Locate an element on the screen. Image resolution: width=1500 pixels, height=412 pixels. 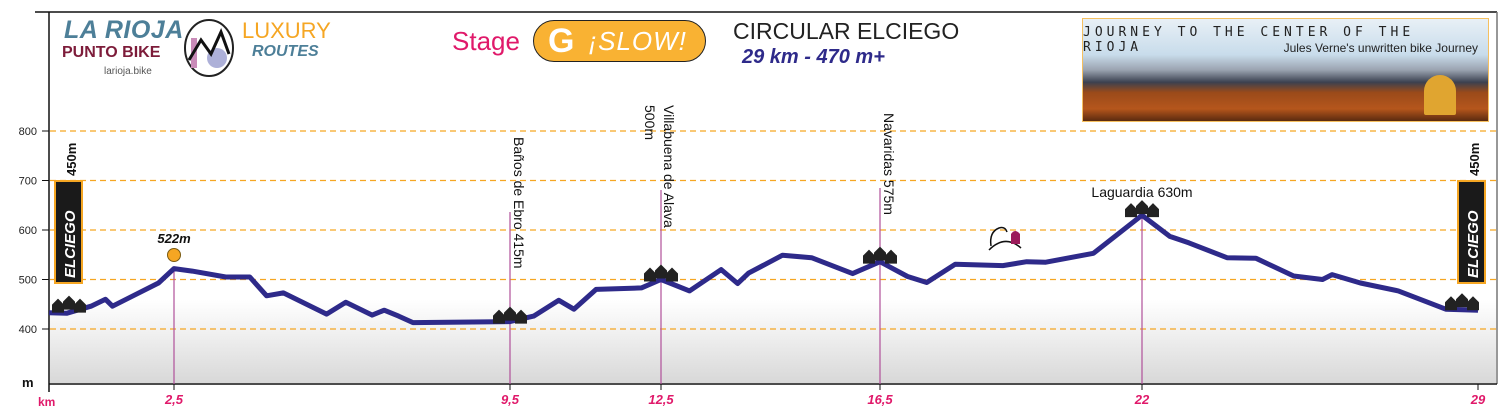
x-tick-label: 22 is located at coordinates (1142, 399).